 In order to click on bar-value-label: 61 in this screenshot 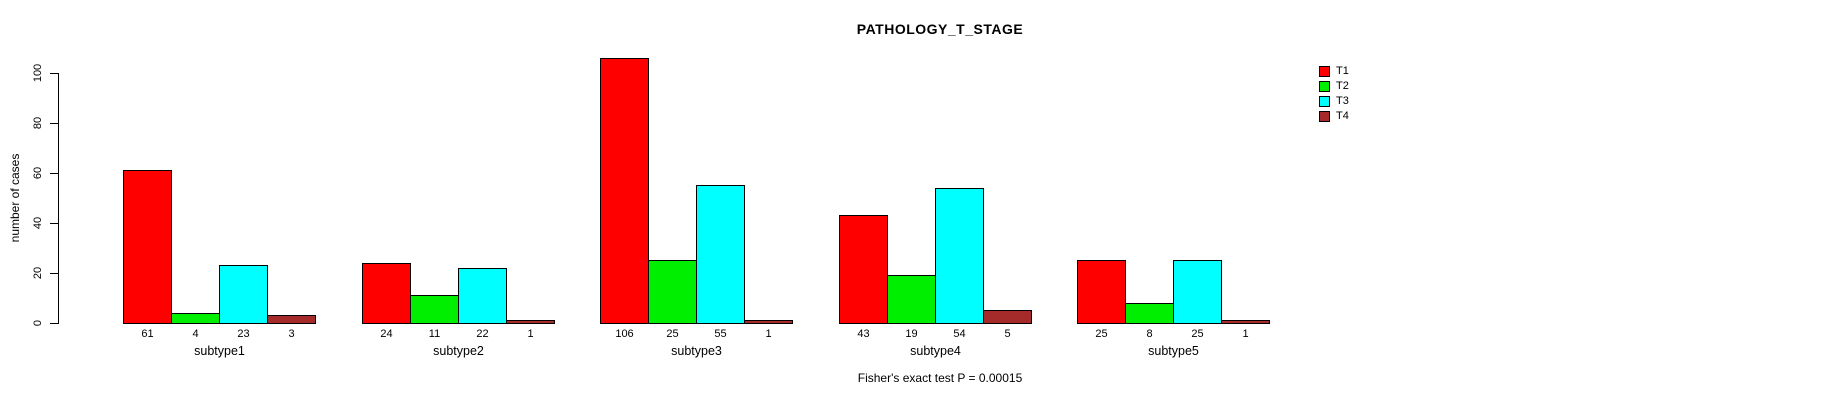, I will do `click(147, 334)`.